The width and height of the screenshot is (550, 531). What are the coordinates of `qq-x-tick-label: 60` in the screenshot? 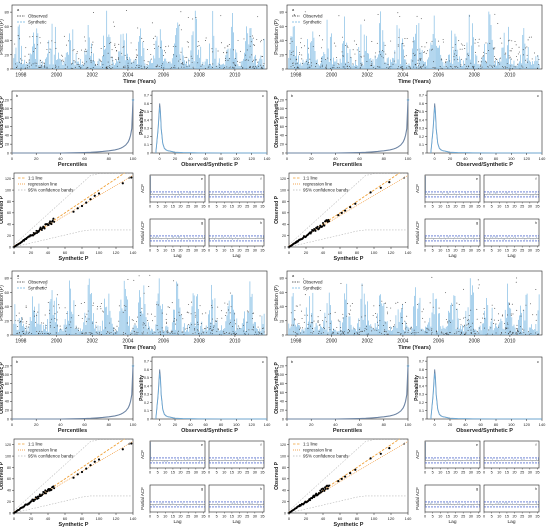 It's located at (340, 252).